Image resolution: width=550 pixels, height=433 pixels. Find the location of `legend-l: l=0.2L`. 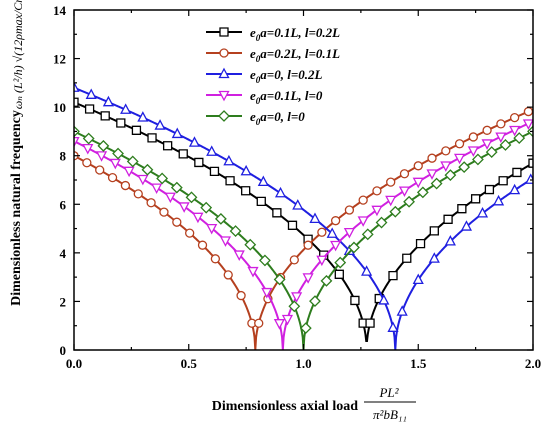

legend-l: l=0.2L is located at coordinates (322, 32).